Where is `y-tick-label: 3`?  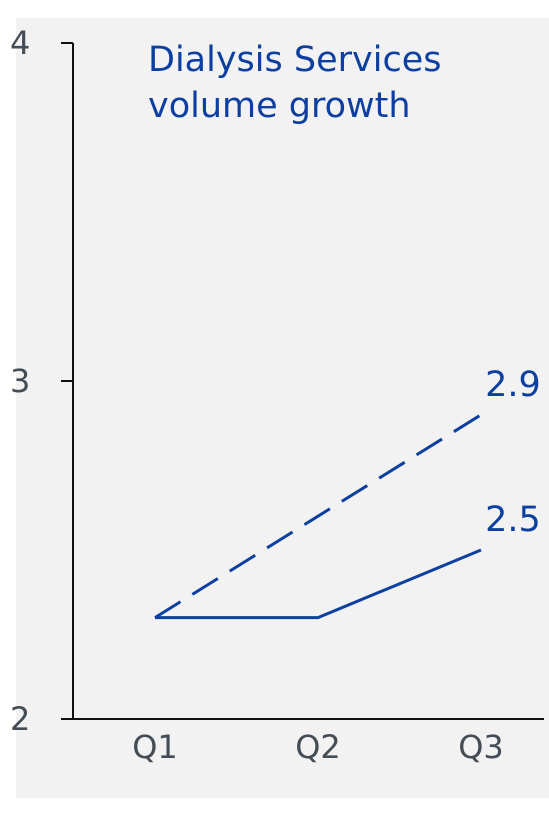 y-tick-label: 3 is located at coordinates (20, 381).